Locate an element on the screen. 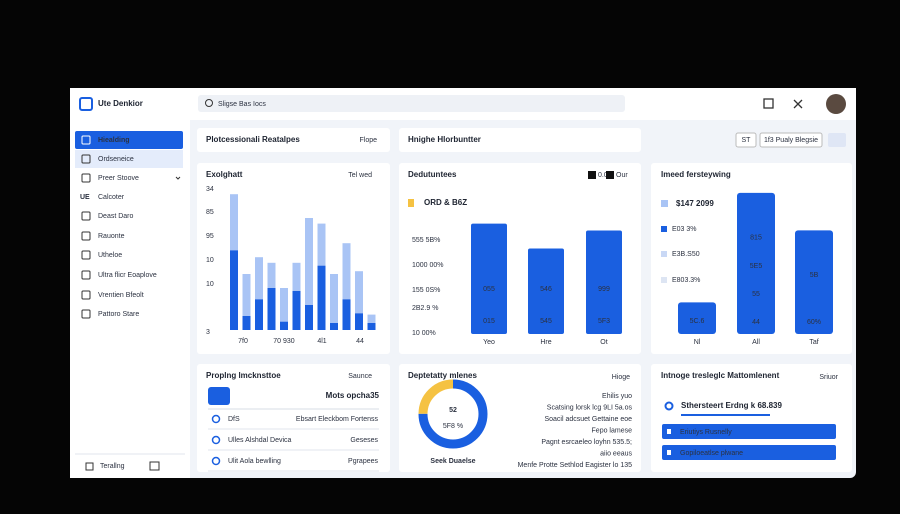 The image size is (900, 514). x-label: Hre is located at coordinates (545, 342).